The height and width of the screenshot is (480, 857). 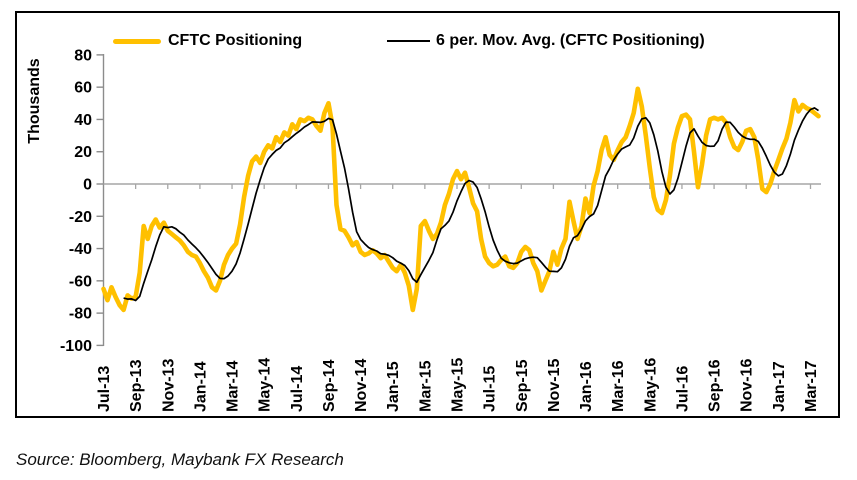 What do you see at coordinates (80, 314) in the screenshot?
I see `y-tick-label: -80` at bounding box center [80, 314].